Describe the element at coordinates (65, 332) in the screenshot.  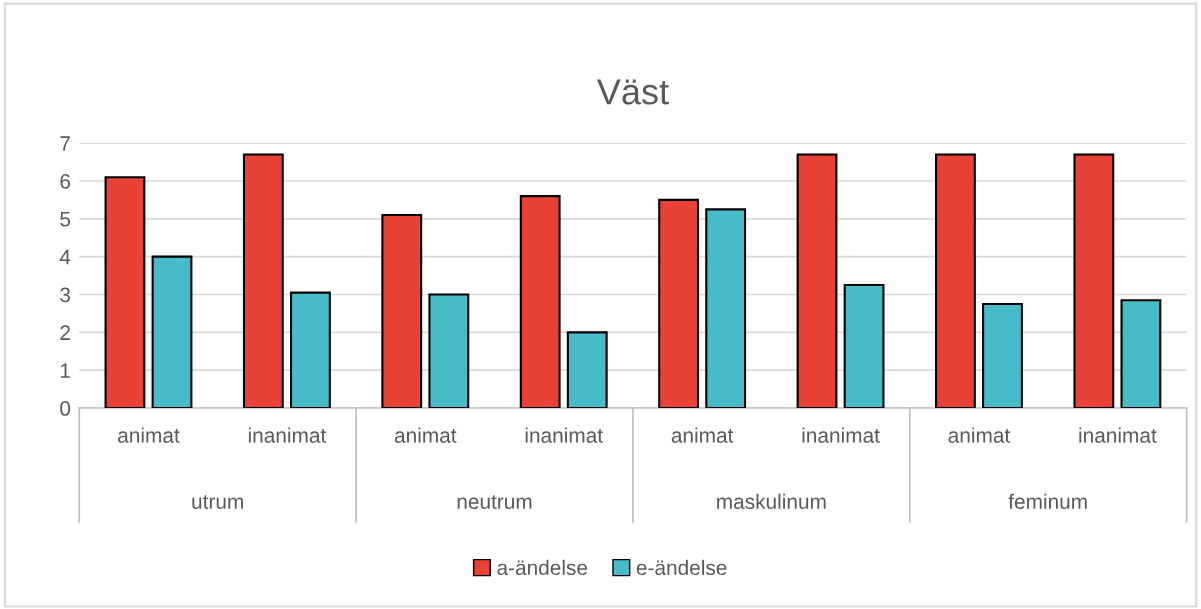
I see `y-tick-label: 2` at that location.